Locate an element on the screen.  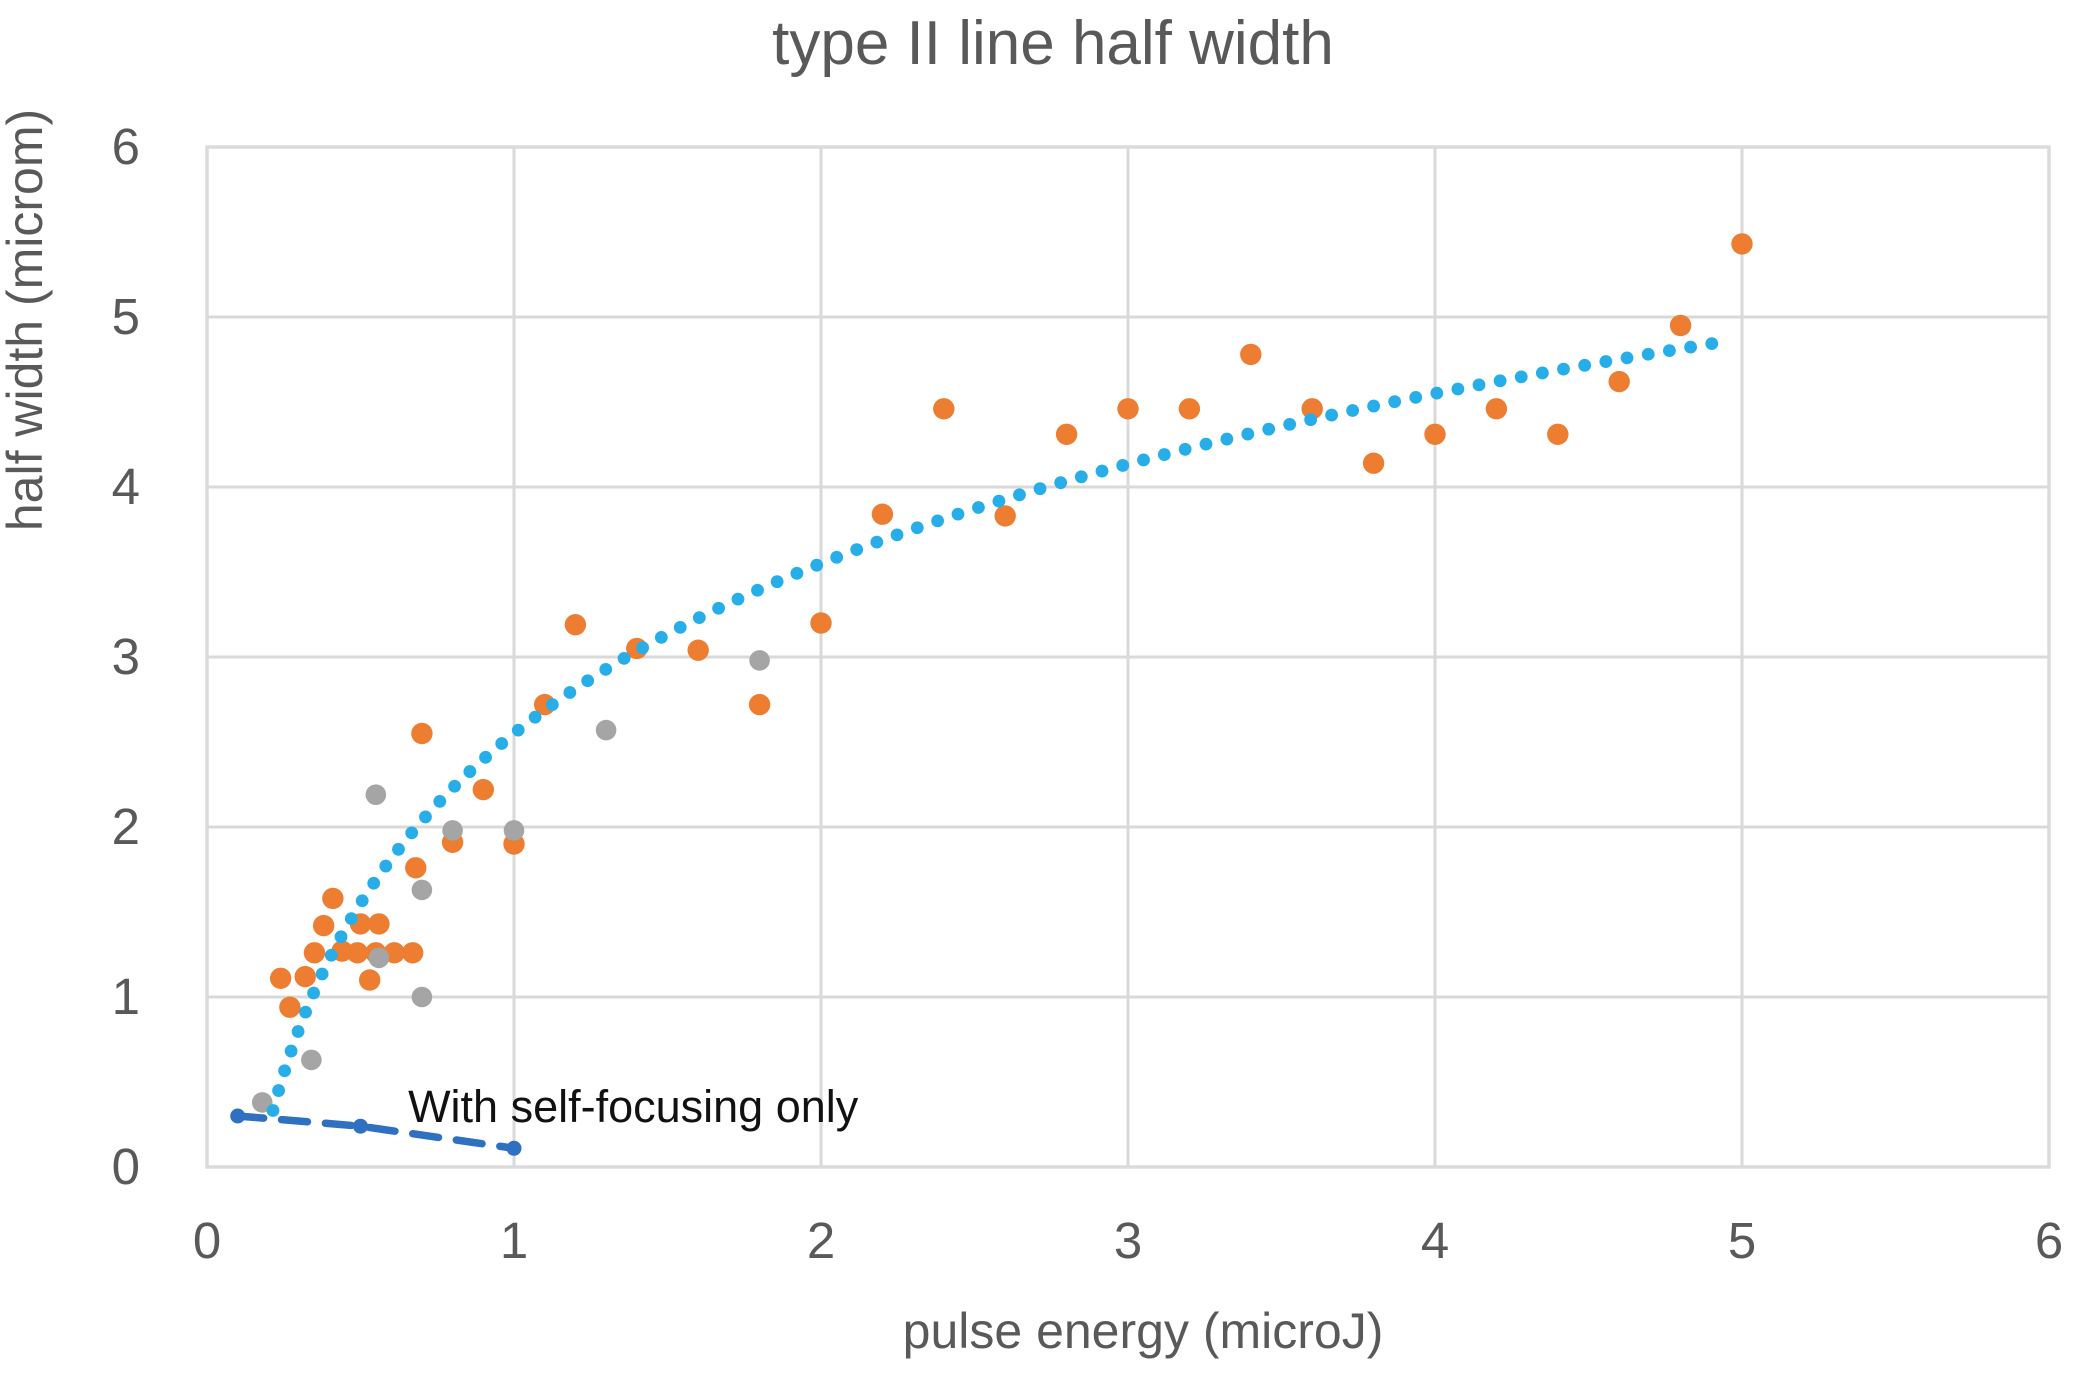
y-tick-label: 0 is located at coordinates (126, 1166).